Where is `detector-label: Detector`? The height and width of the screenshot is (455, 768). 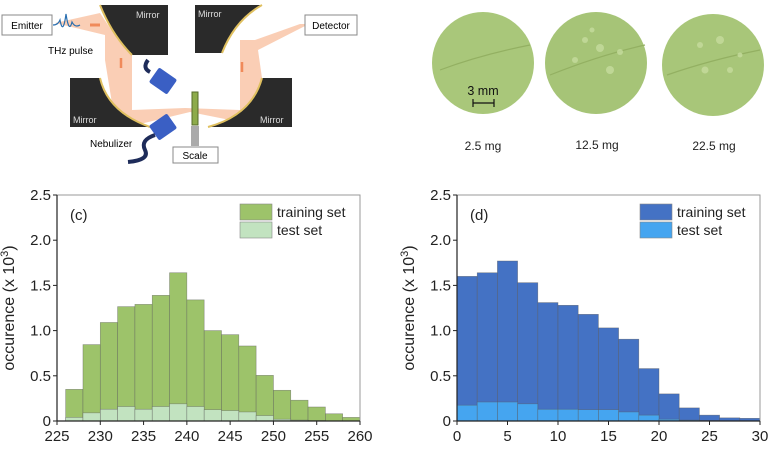 detector-label: Detector is located at coordinates (331, 26).